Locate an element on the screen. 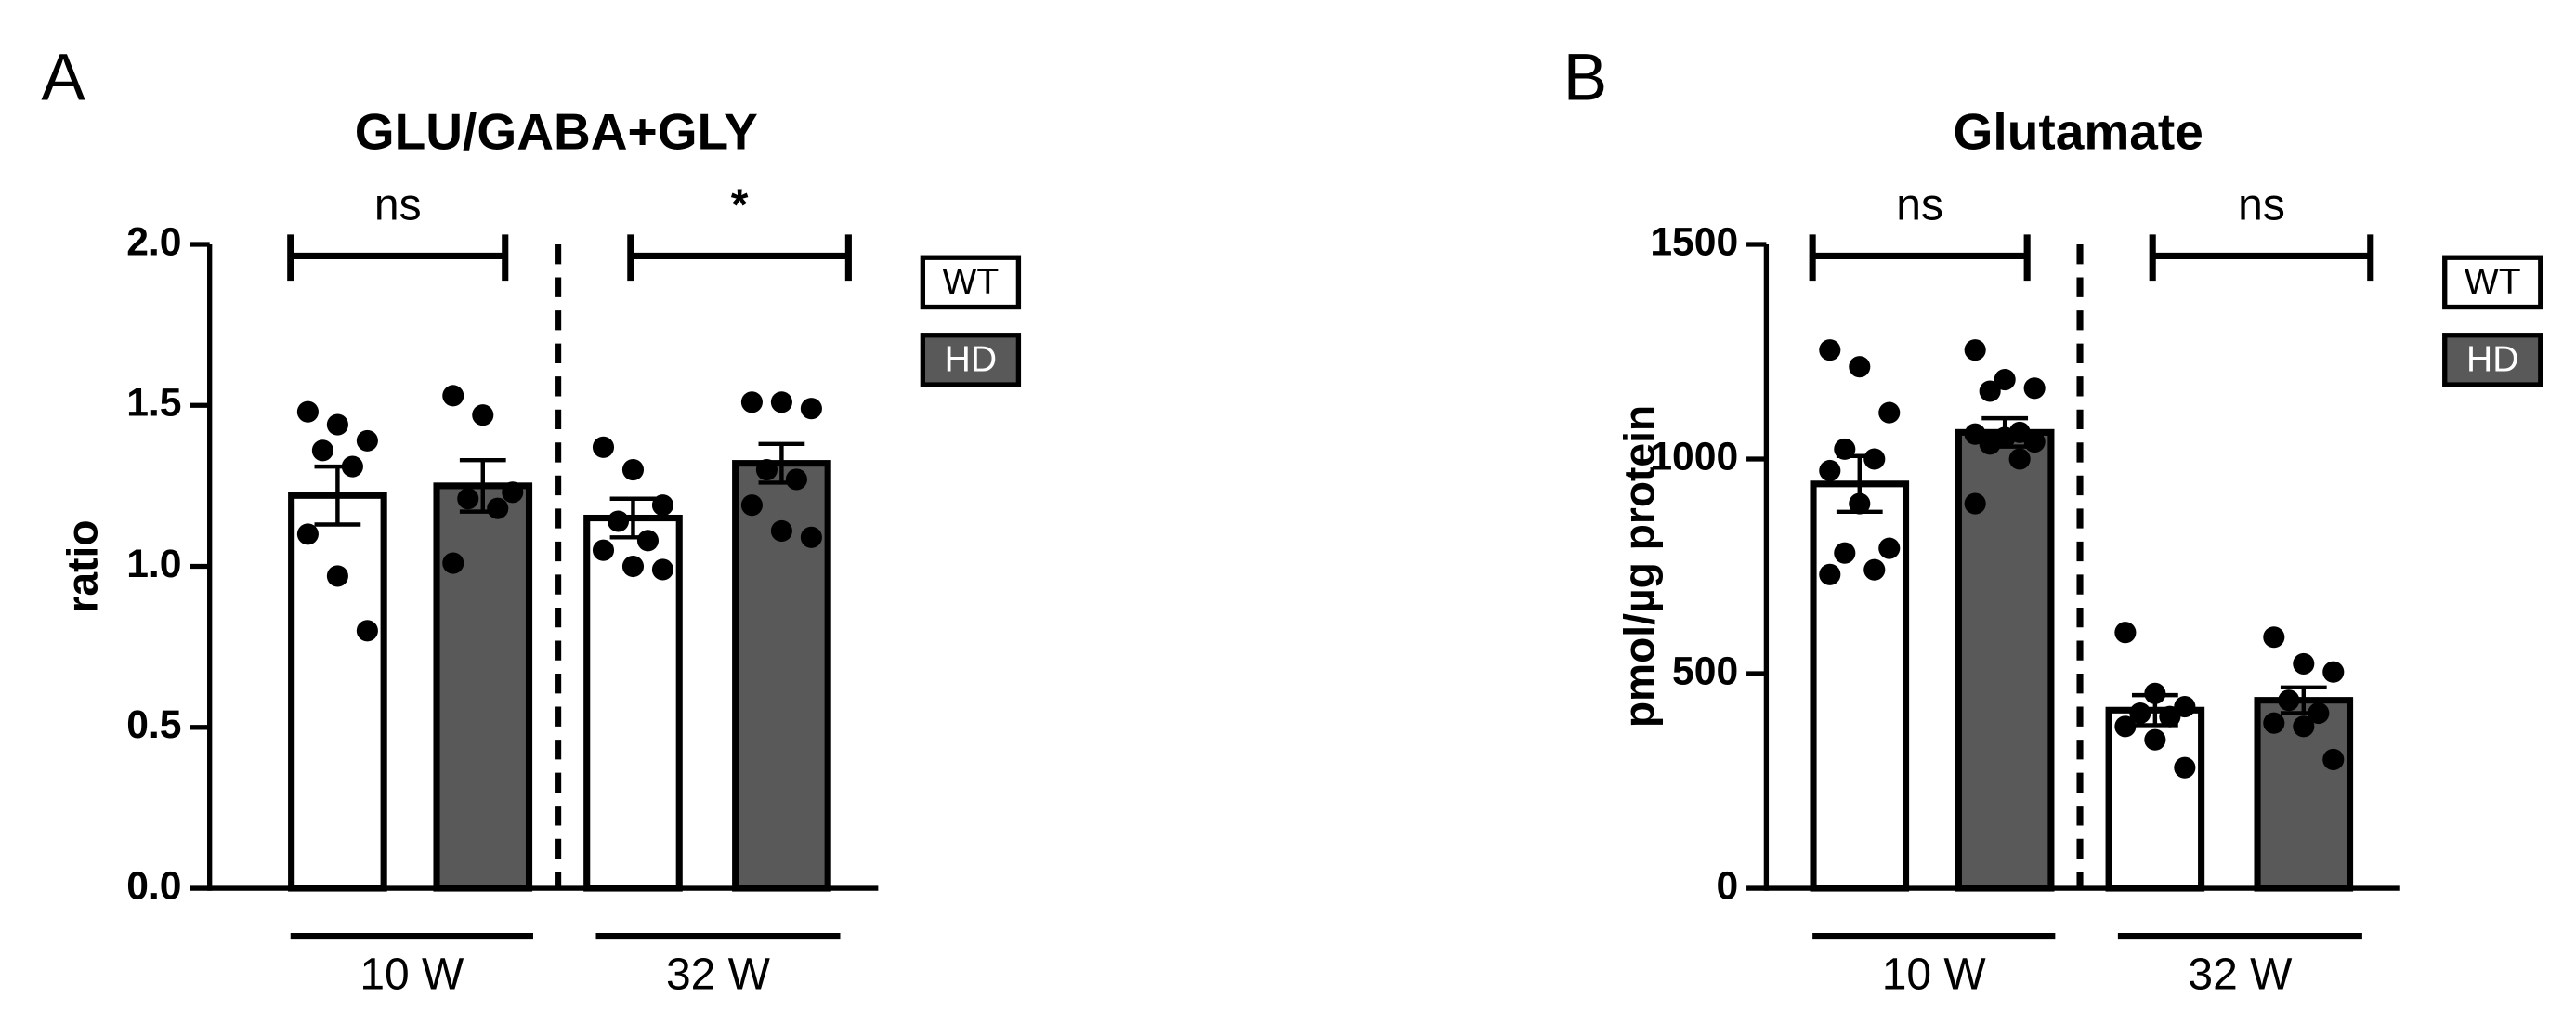  y-tick-label: 2.0 is located at coordinates (154, 241).